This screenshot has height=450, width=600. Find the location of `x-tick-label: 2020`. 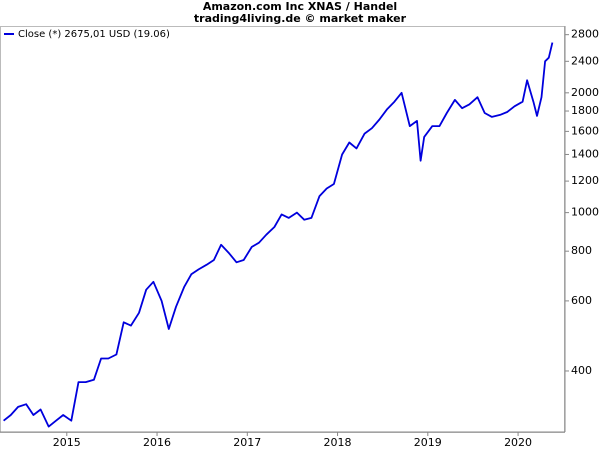

x-tick-label: 2020 is located at coordinates (518, 442).